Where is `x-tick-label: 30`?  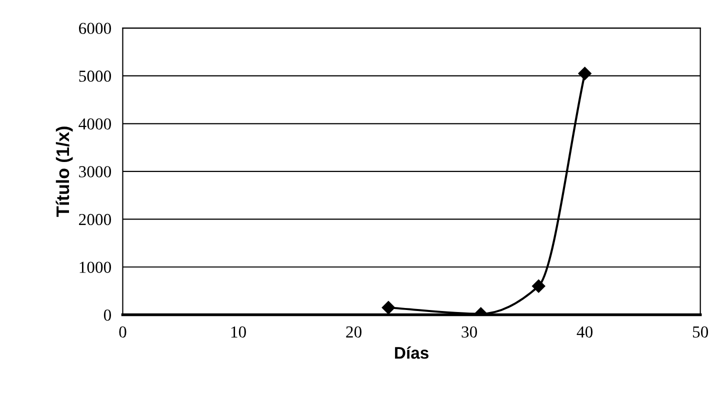 x-tick-label: 30 is located at coordinates (469, 332).